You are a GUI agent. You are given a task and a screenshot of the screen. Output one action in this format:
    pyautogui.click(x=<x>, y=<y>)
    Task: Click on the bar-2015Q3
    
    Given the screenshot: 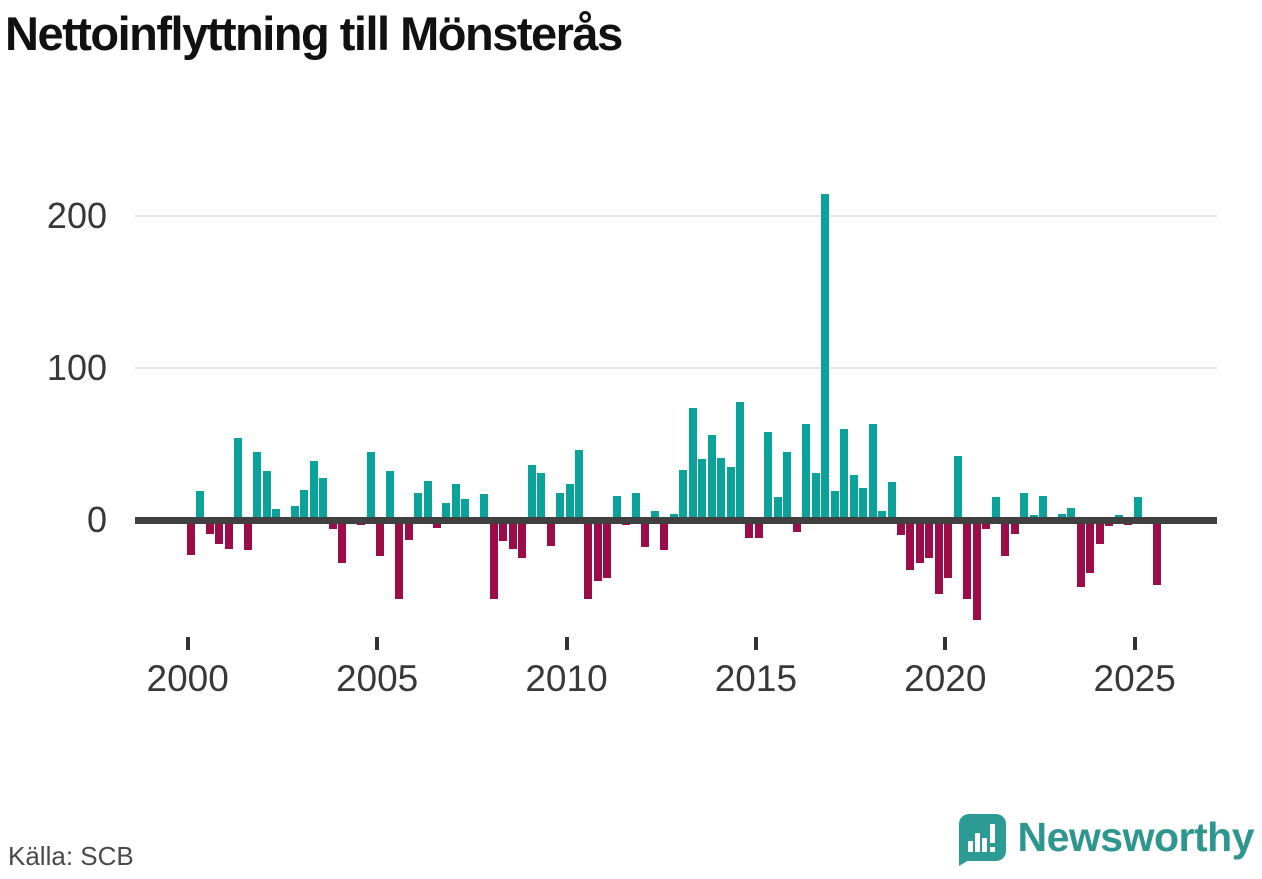 What is the action you would take?
    pyautogui.click(x=777, y=508)
    